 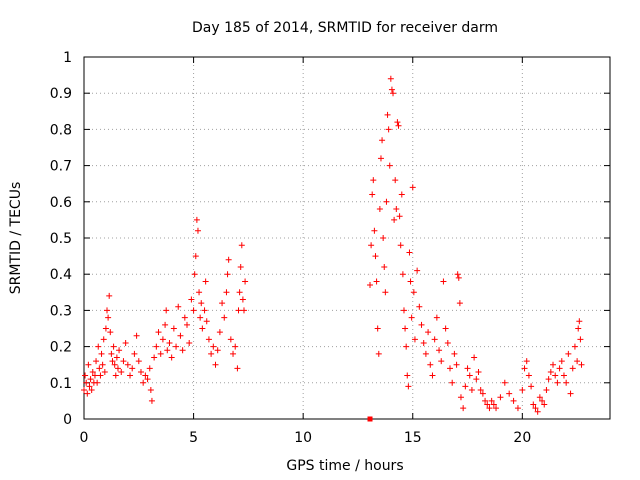 What do you see at coordinates (370, 419) in the screenshot?
I see `data-point-square` at bounding box center [370, 419].